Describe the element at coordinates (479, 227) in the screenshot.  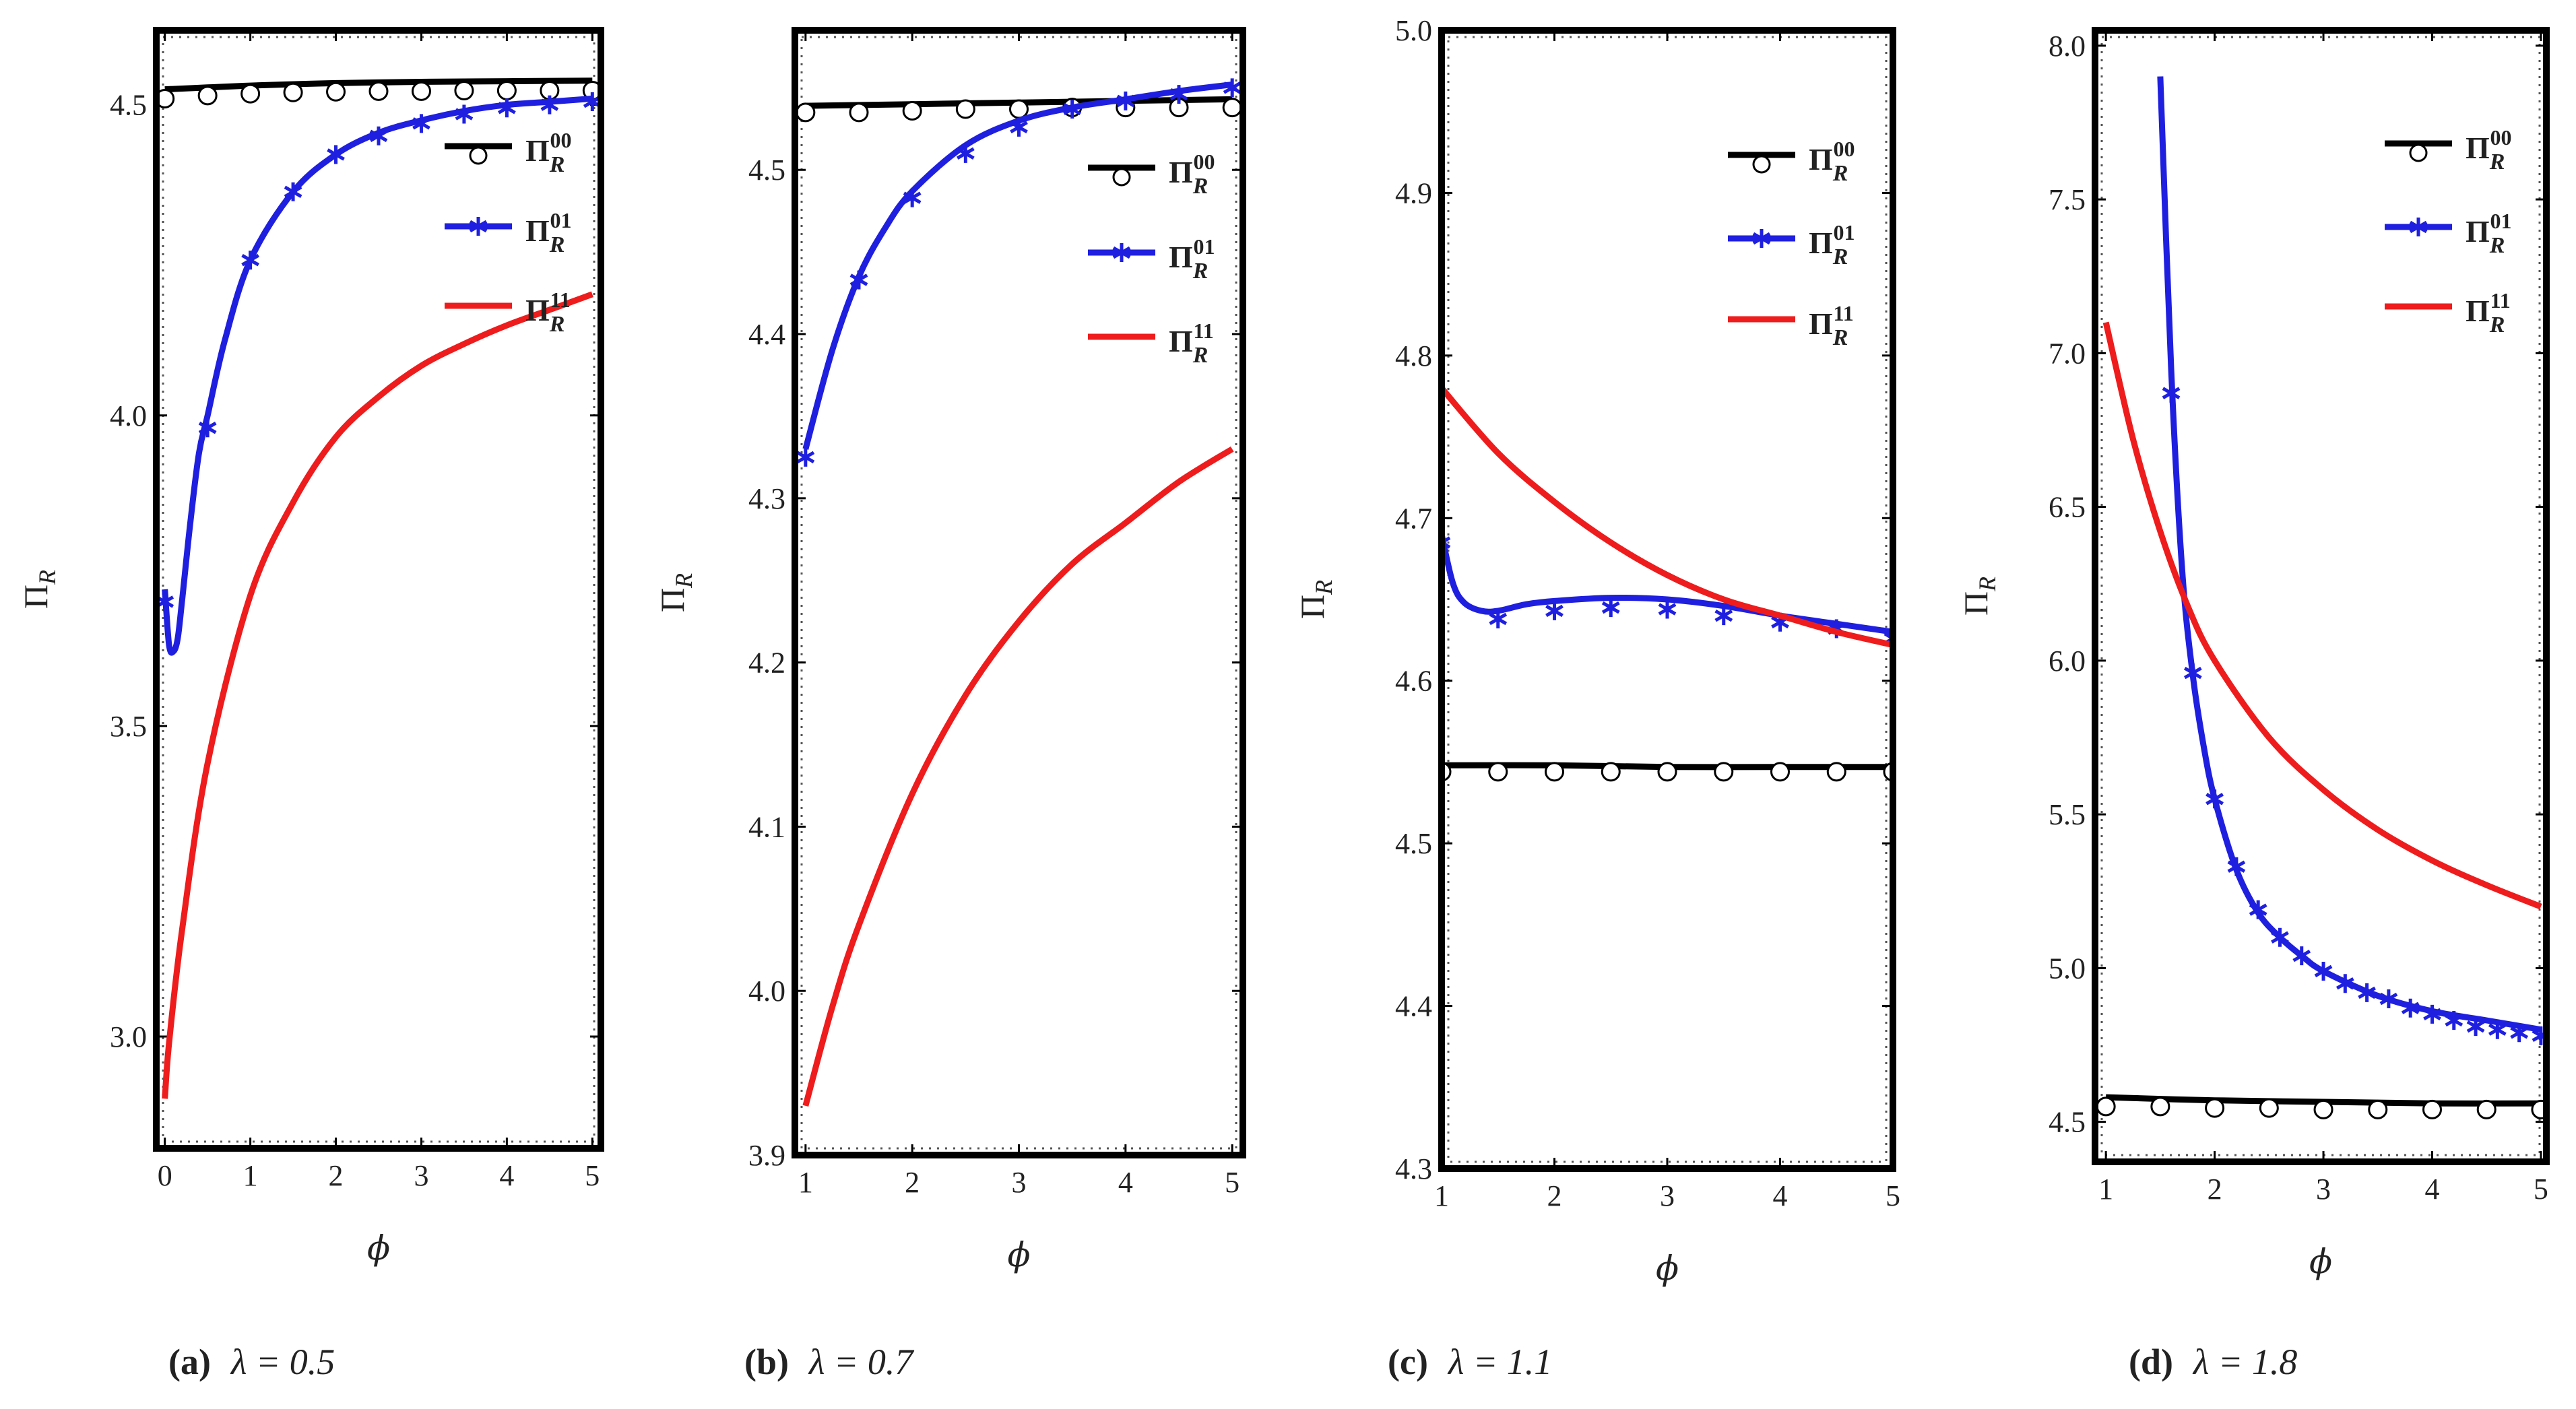
I see `panel-1-legend-1-marker` at that location.